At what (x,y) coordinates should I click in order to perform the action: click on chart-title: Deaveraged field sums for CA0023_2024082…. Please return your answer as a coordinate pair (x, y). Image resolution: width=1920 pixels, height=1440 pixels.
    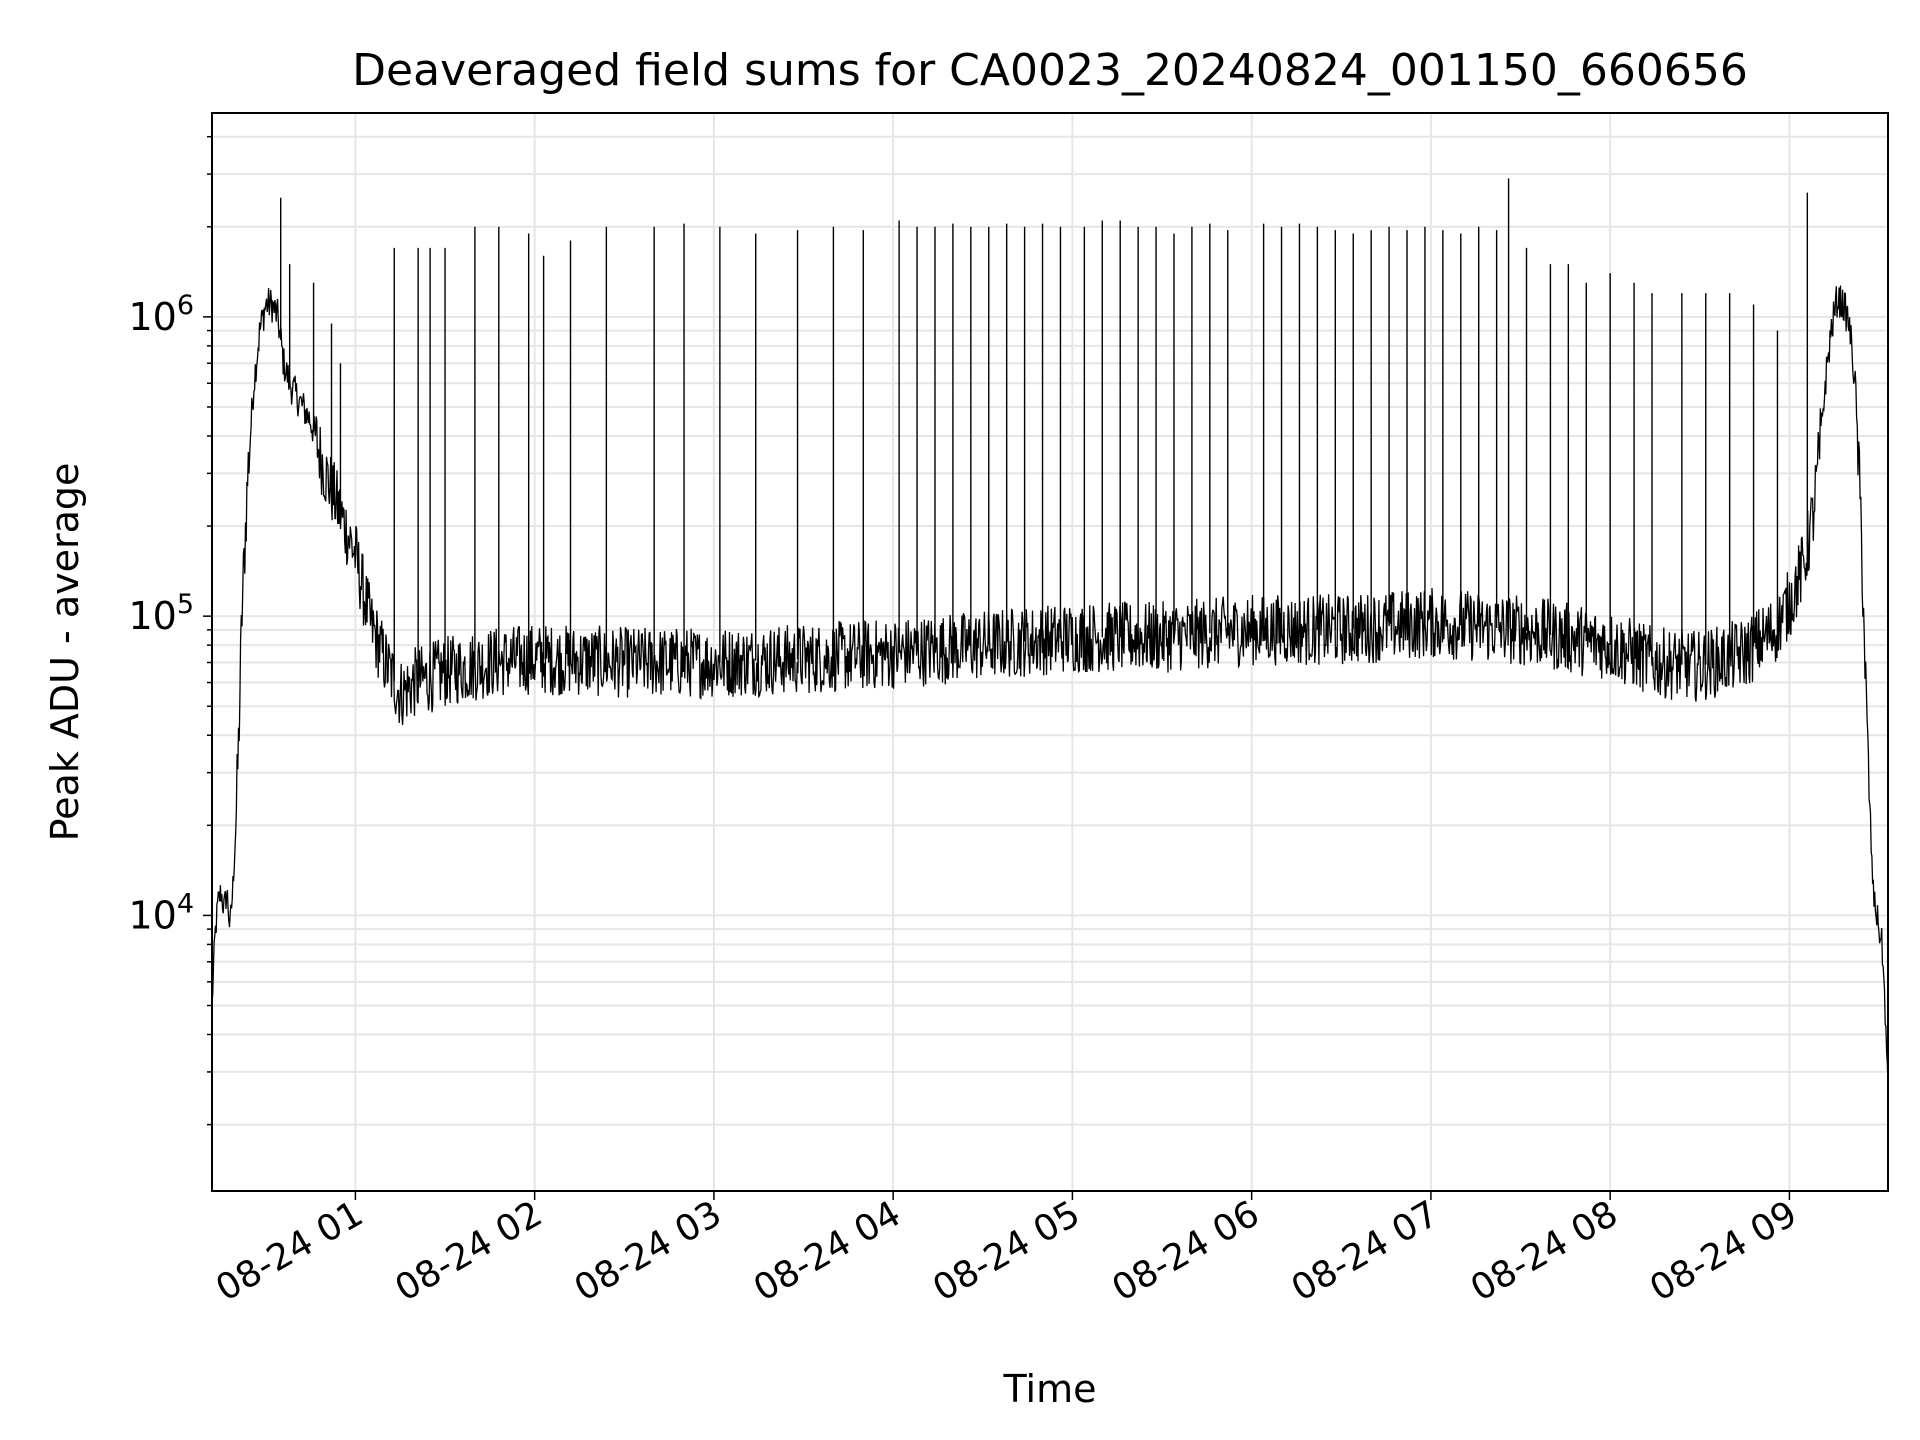
    Looking at the image, I should click on (1050, 70).